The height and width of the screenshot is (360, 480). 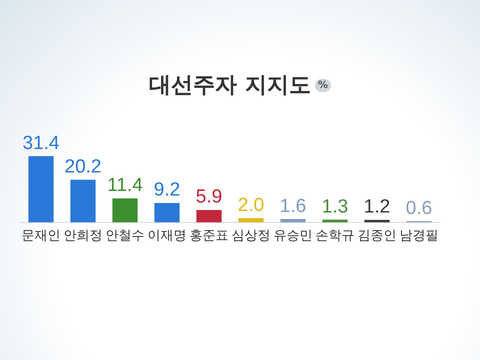 What do you see at coordinates (293, 236) in the screenshot?
I see `x-tick-label: 유승민` at bounding box center [293, 236].